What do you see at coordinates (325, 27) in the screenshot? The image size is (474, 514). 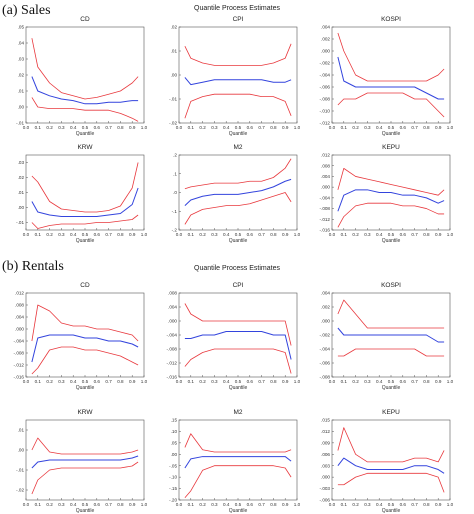 I see `y-tick-label: .004` at bounding box center [325, 27].